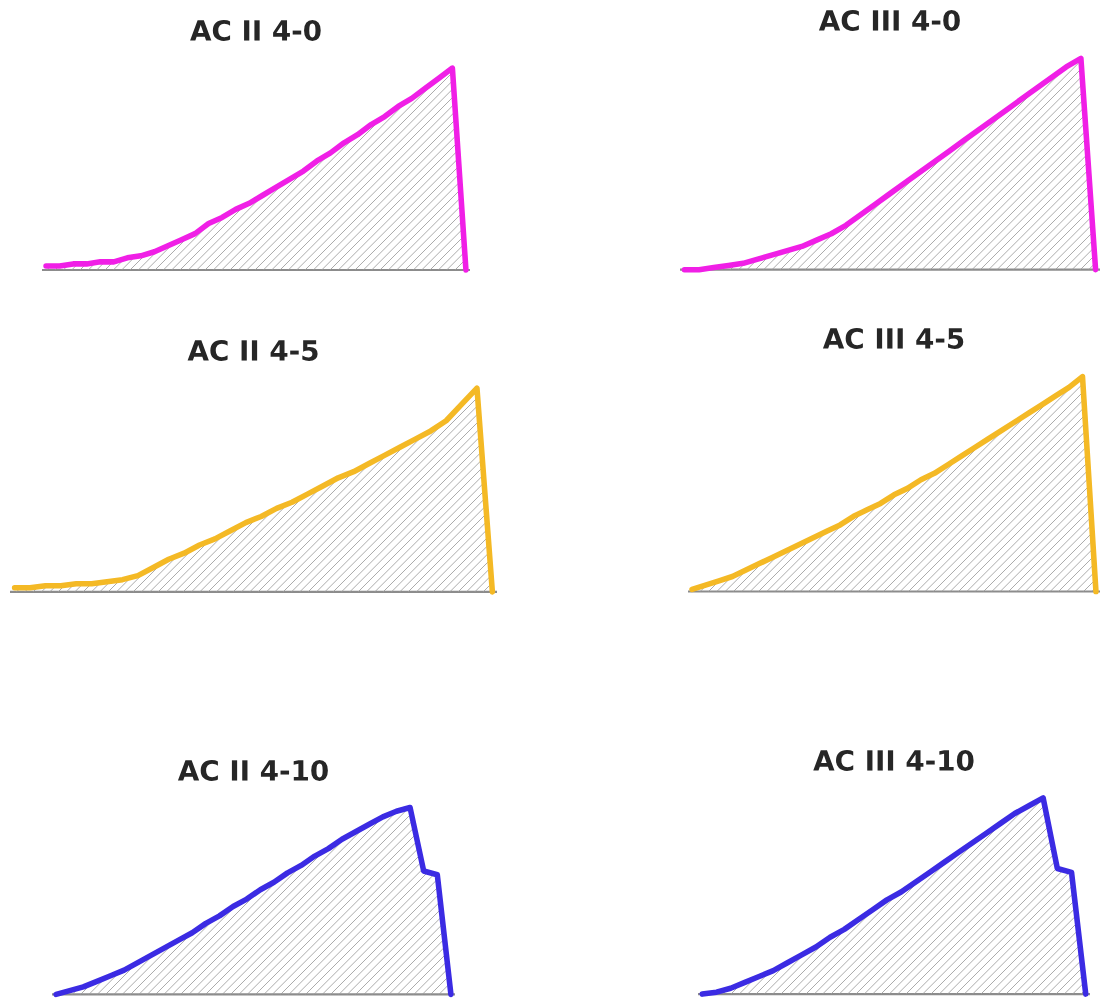 The image size is (1102, 1008). I want to click on chart-title: AC III 4-0, so click(889, 20).